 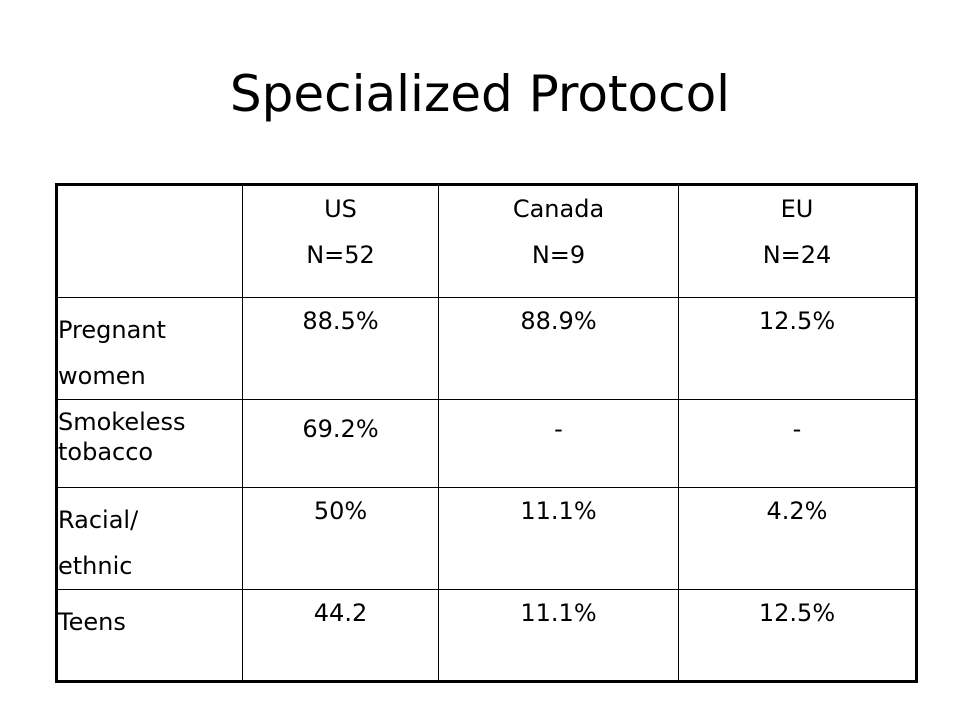 I want to click on slide-title: Specialized Protocol, so click(x=480, y=94).